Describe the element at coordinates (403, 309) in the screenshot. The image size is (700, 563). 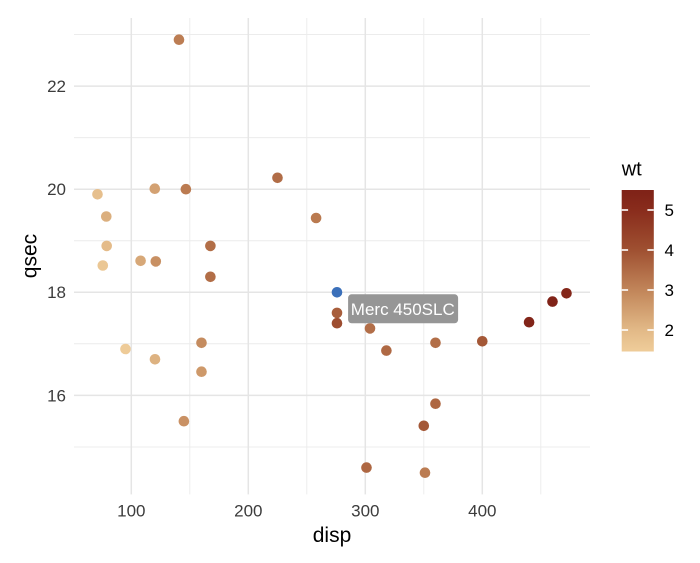
I see `svg-text: Merc 450SLC` at that location.